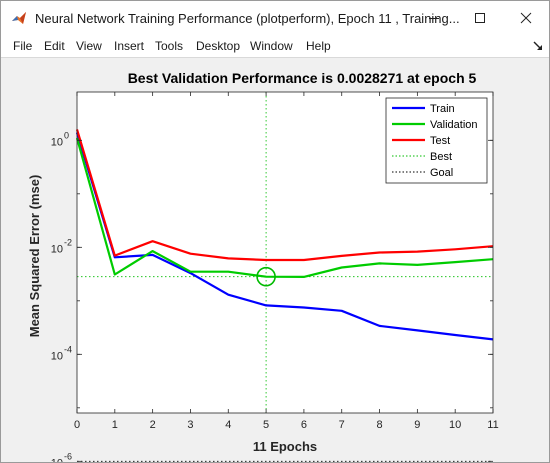  What do you see at coordinates (89, 46) in the screenshot?
I see `menu-view: View` at bounding box center [89, 46].